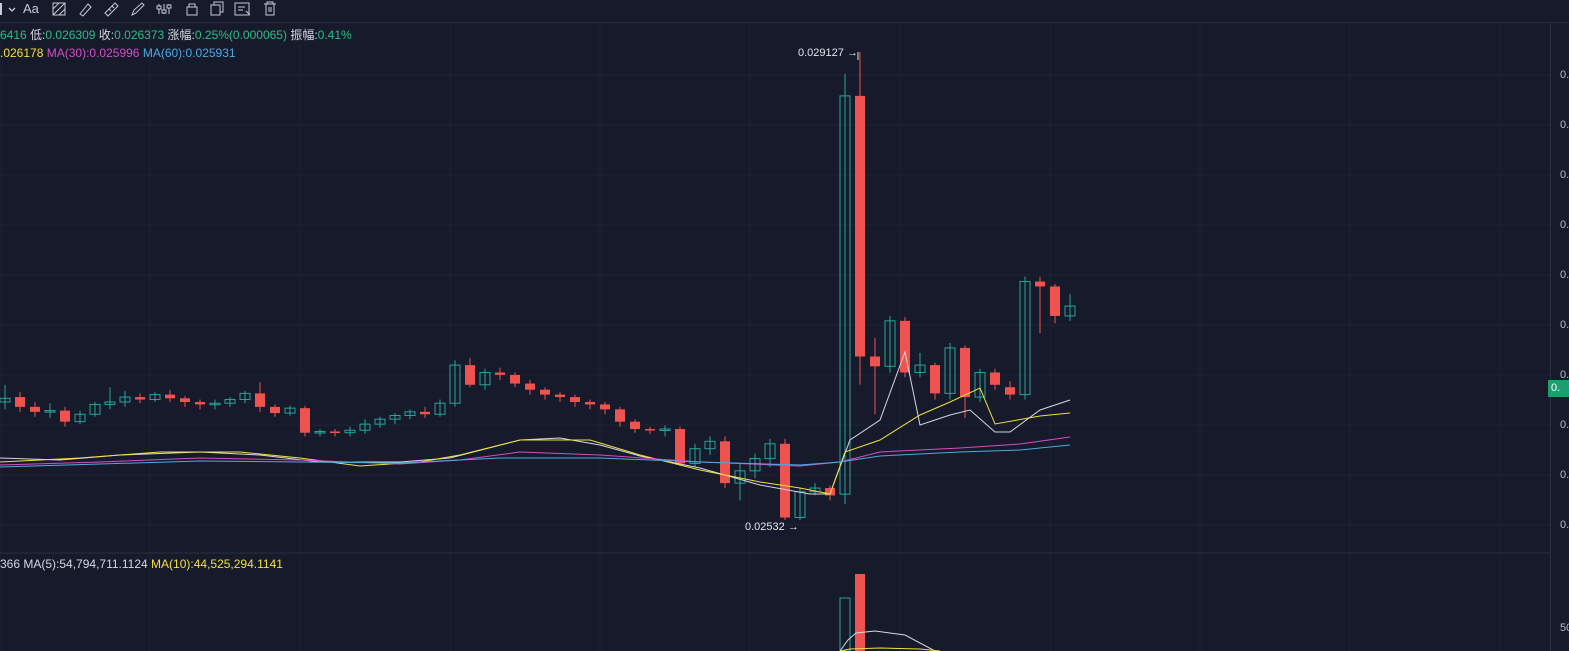 This screenshot has width=1569, height=651. What do you see at coordinates (38, 35) in the screenshot?
I see `low-label: 低:` at bounding box center [38, 35].